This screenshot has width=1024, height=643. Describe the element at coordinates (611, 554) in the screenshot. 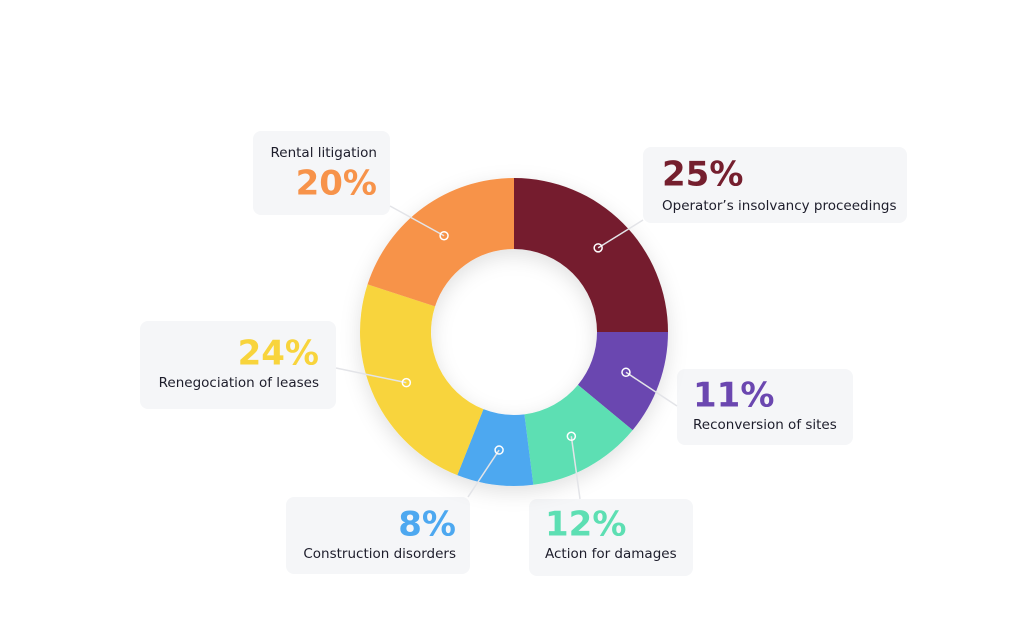

I see `category-label: Action for damages` at that location.